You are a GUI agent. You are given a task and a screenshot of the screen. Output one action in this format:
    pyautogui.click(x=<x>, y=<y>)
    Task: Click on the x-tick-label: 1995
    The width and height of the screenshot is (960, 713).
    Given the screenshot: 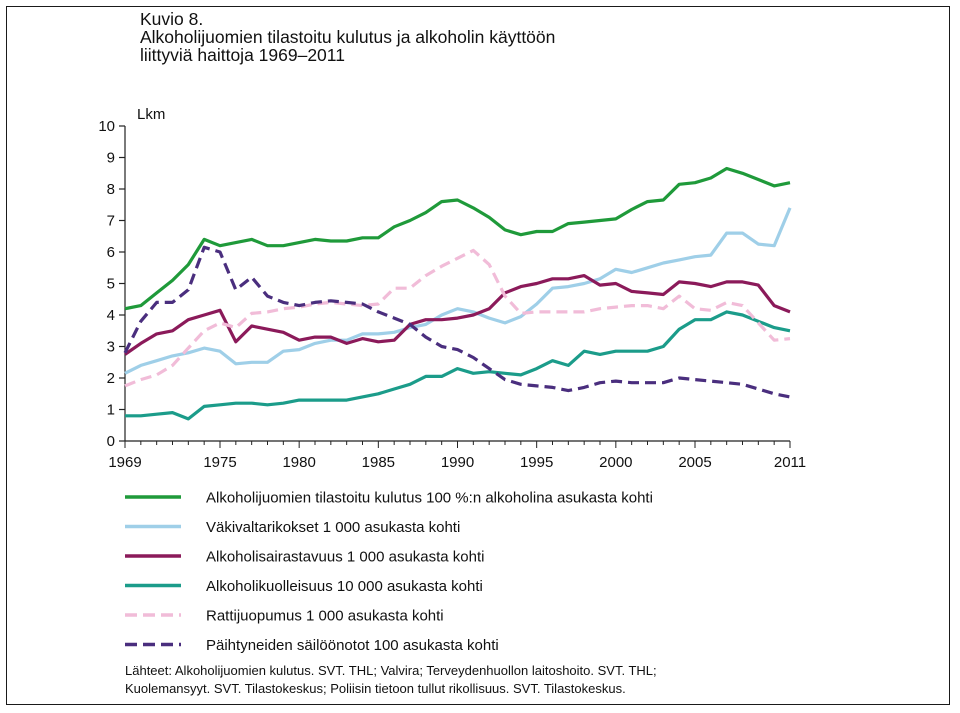 What is the action you would take?
    pyautogui.click(x=536, y=462)
    